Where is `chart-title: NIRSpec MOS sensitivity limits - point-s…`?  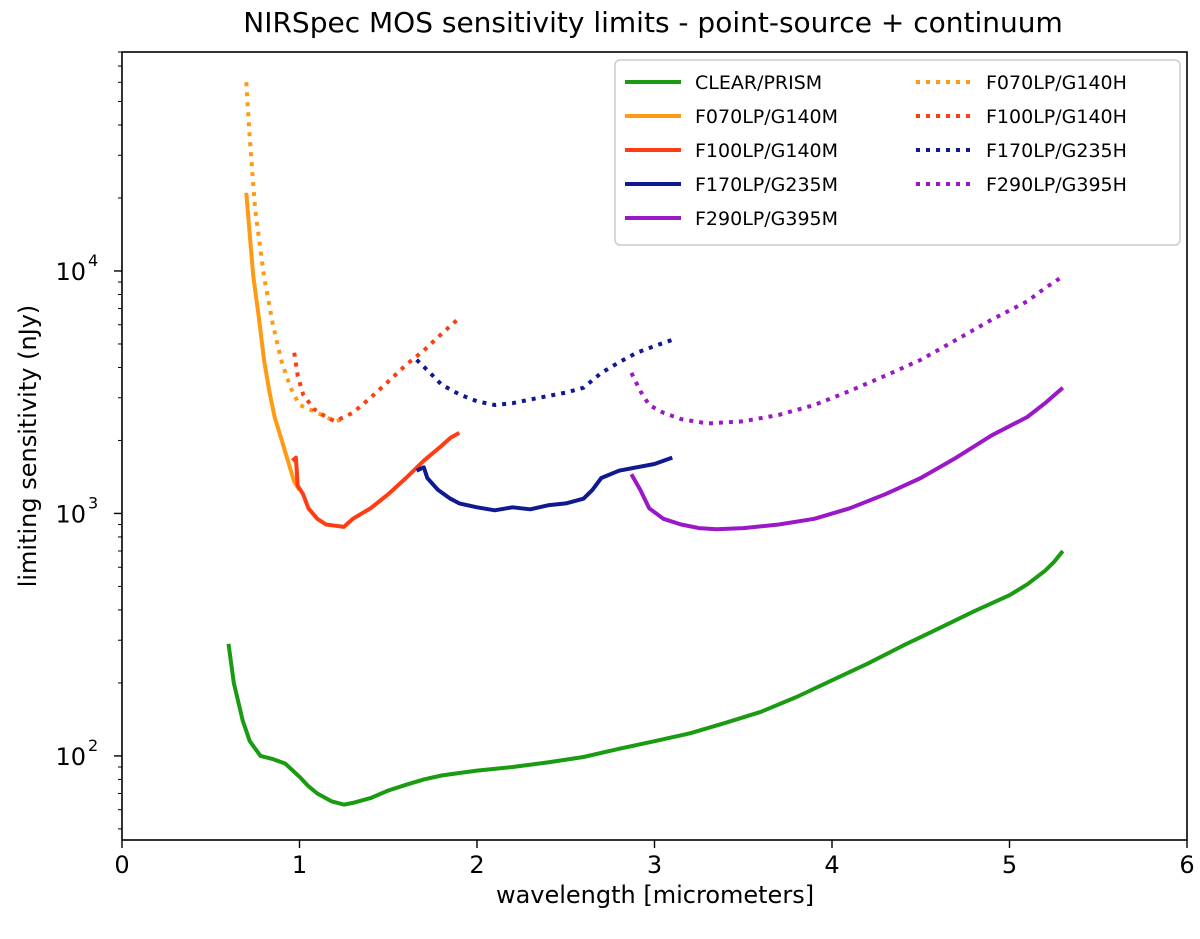 chart-title: NIRSpec MOS sensitivity limits - point-s… is located at coordinates (652, 22).